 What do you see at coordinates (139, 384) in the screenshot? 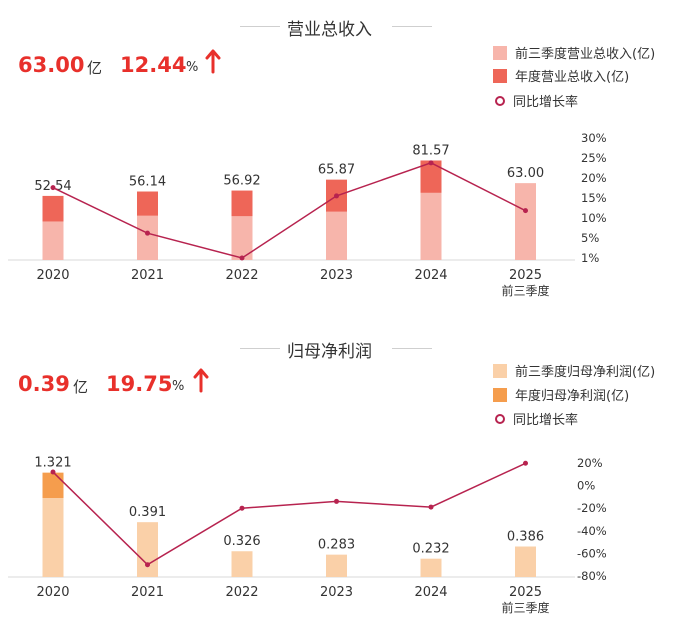
I see `kpi-profit-growth: 19.75` at bounding box center [139, 384].